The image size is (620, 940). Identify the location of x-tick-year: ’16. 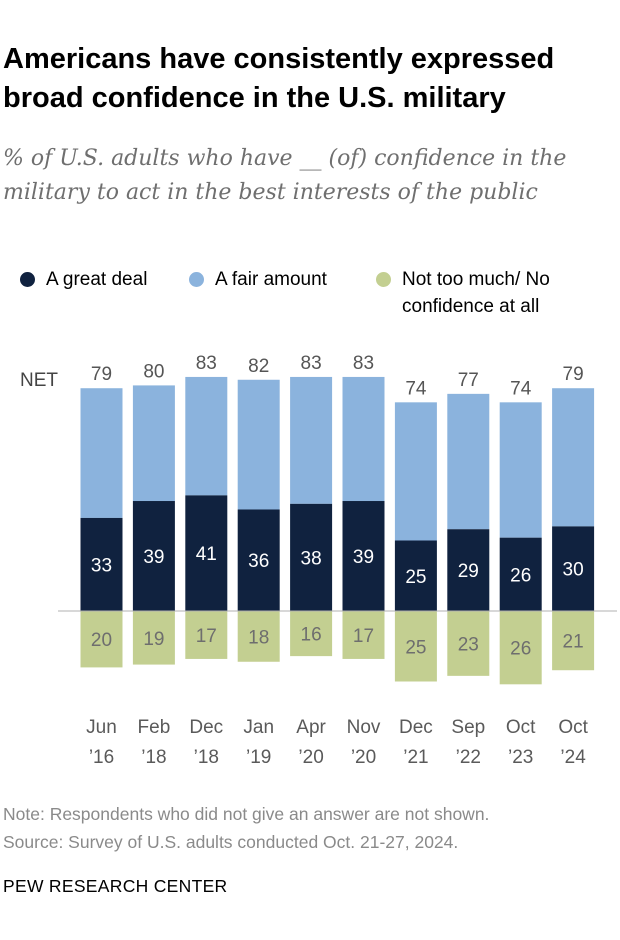
(101, 757).